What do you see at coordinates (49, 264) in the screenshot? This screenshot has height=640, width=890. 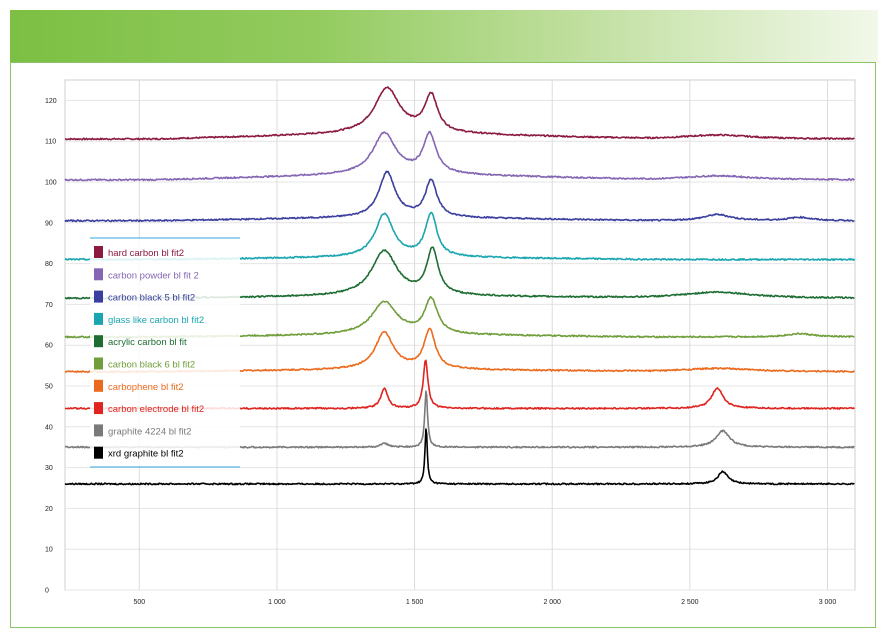 I see `y-tick-label: 80` at bounding box center [49, 264].